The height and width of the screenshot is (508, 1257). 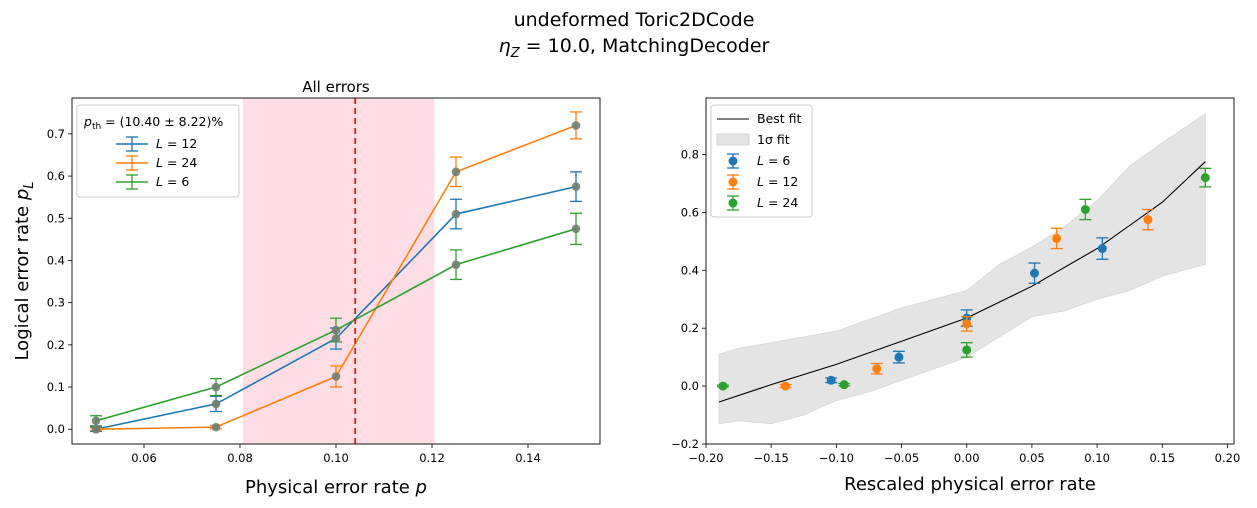 What do you see at coordinates (685, 444) in the screenshot?
I see `y-tick-label: −0.2` at bounding box center [685, 444].